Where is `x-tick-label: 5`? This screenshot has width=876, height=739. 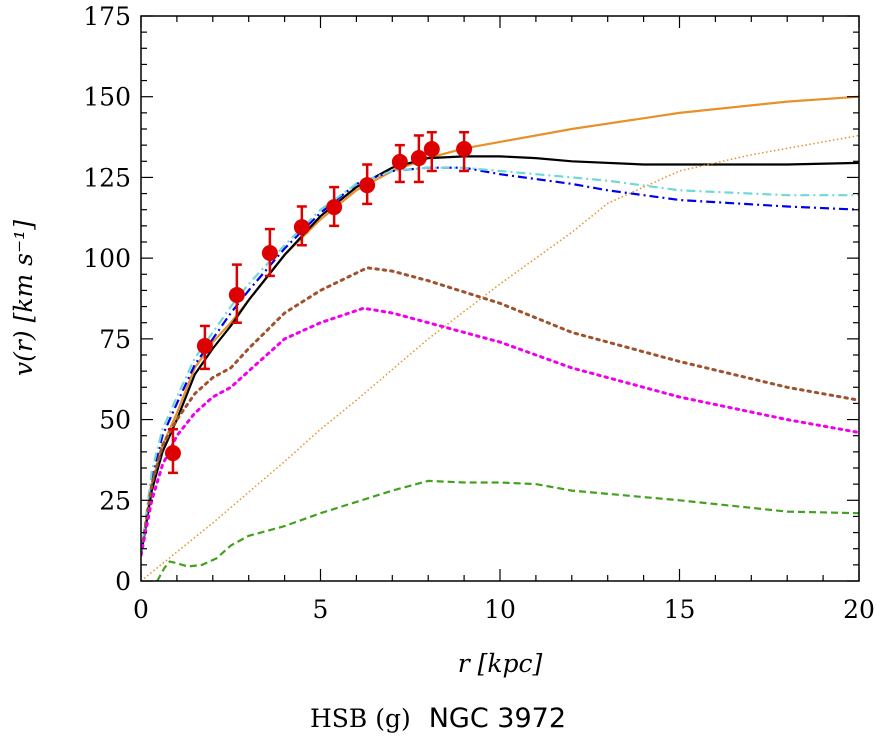
x-tick-label: 5 is located at coordinates (321, 609).